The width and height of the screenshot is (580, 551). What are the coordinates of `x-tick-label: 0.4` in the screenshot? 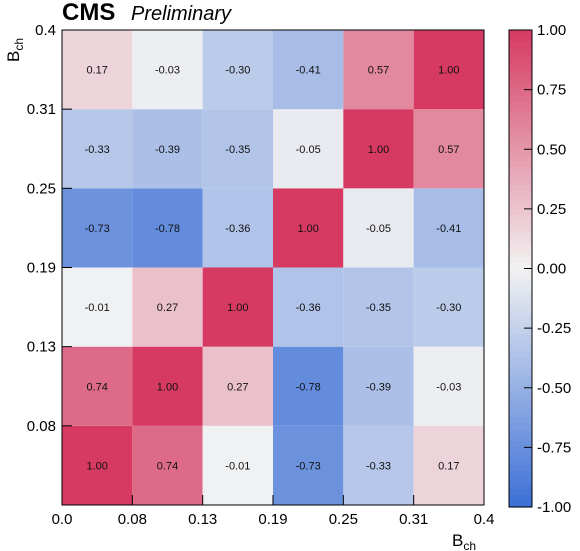 It's located at (484, 519).